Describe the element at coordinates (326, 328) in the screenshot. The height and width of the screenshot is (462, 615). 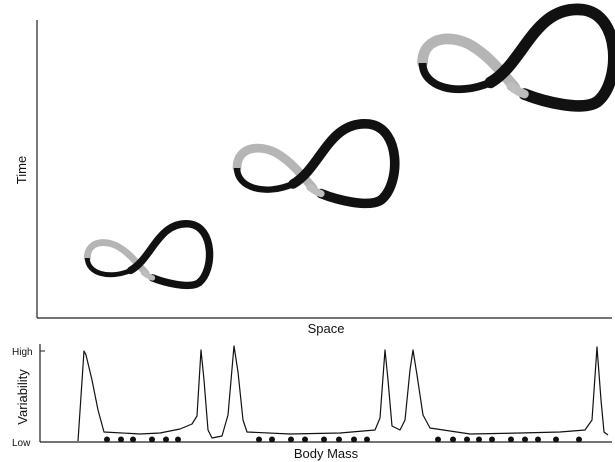
I see `top-x-axis-label: Space` at that location.